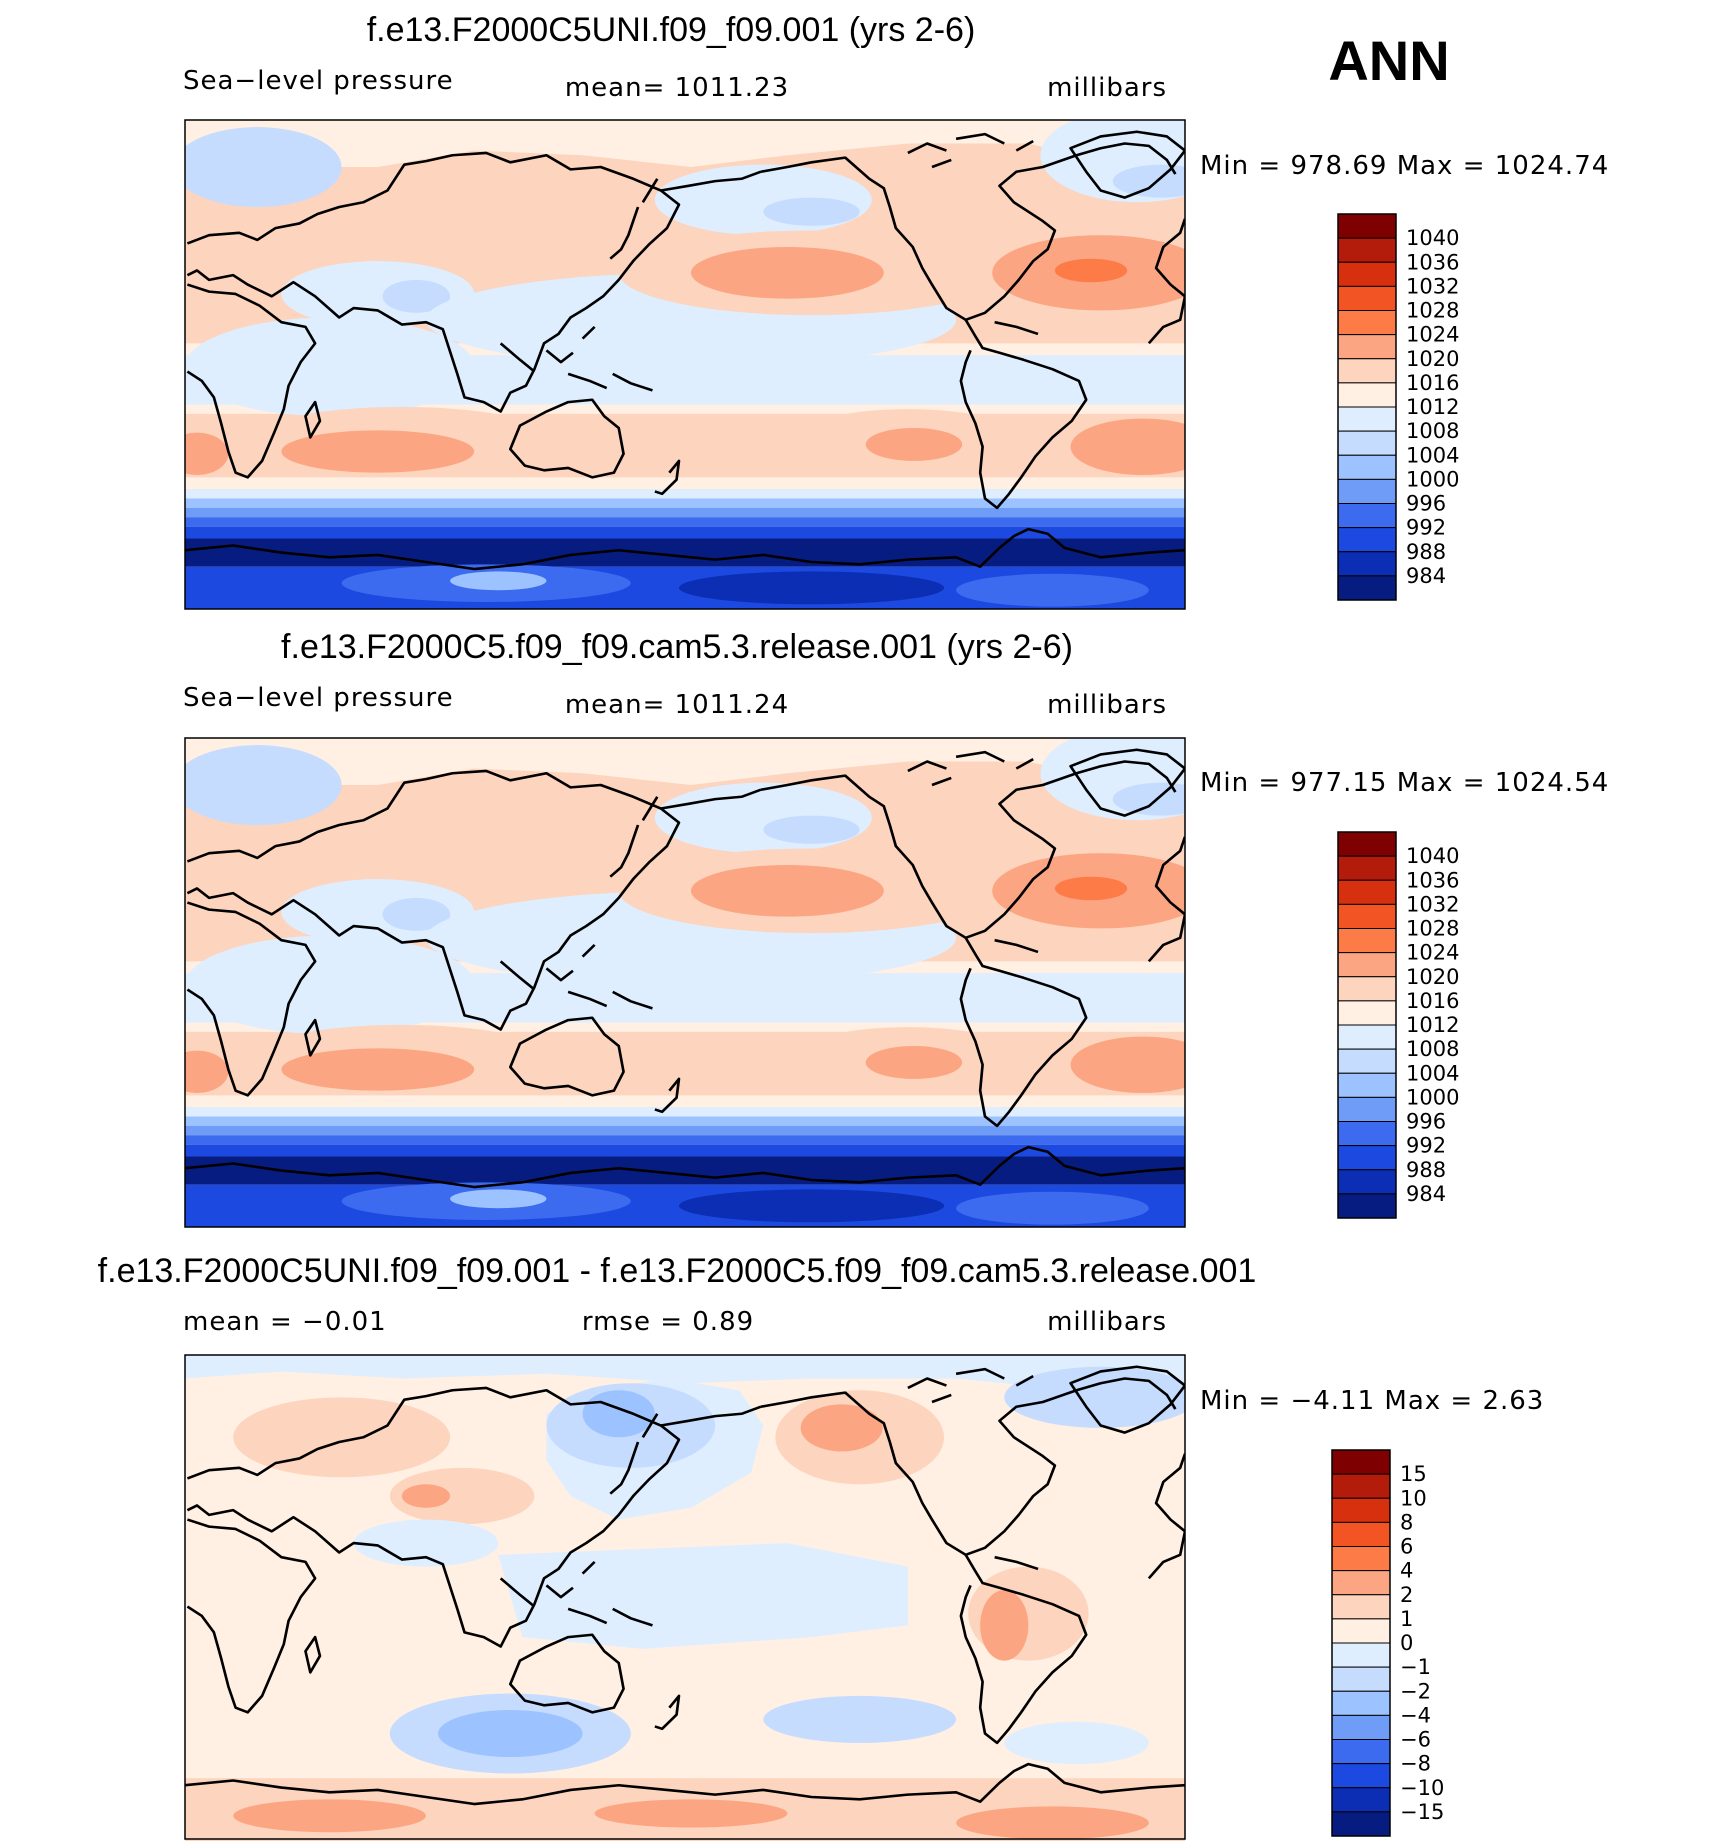 This screenshot has height=1841, width=1710. Describe the element at coordinates (1415, 1764) in the screenshot. I see `colorbar-tick-label: −8` at that location.